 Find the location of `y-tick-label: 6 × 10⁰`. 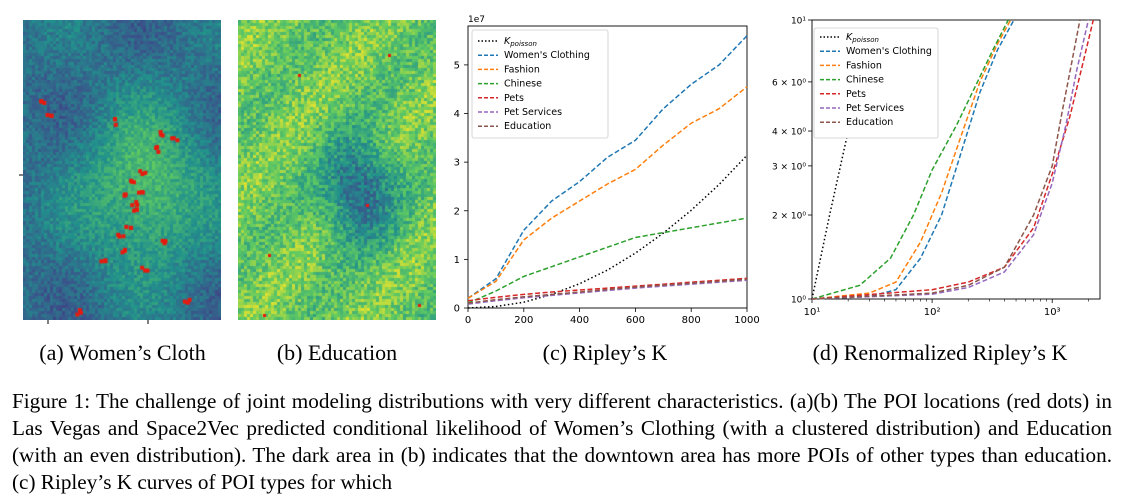

y-tick-label: 6 × 10⁰ is located at coordinates (789, 83).